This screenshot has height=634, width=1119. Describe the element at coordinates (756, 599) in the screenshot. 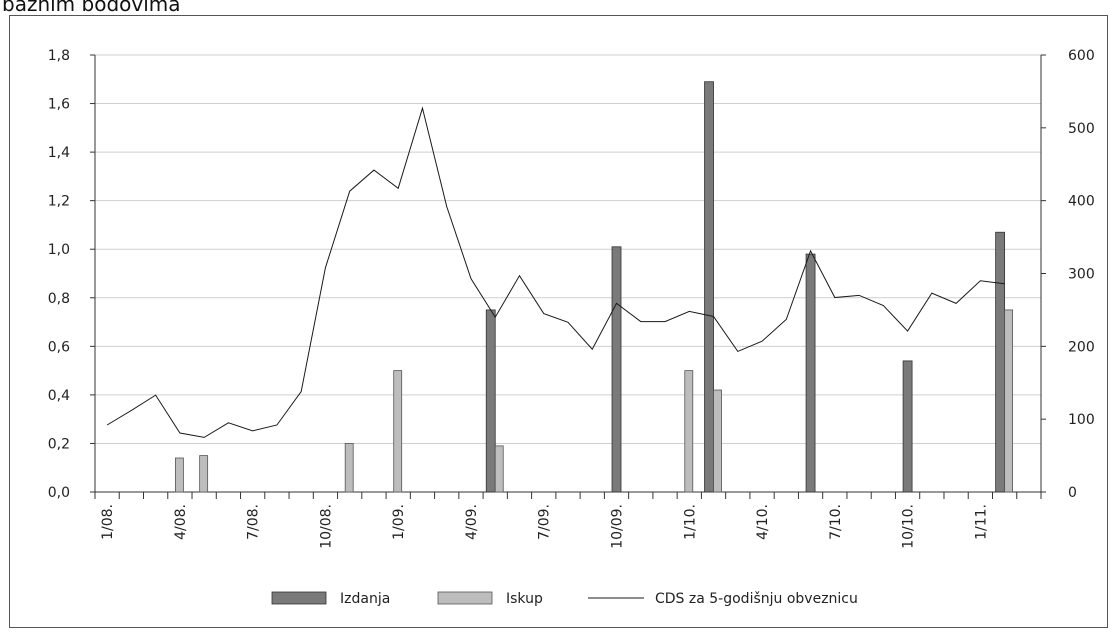

I see `legend-cds-label: CDS za 5-godišnju obveznicu` at that location.